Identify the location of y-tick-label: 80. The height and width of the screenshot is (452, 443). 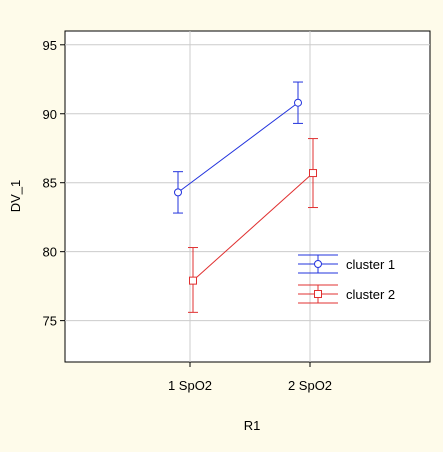
(50, 252).